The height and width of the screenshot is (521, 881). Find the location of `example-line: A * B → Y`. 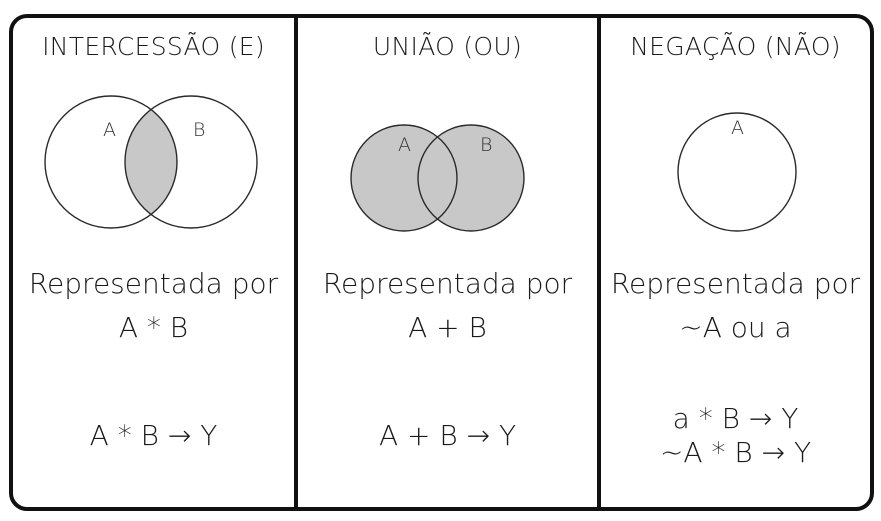

example-line: A * B → Y is located at coordinates (153, 435).